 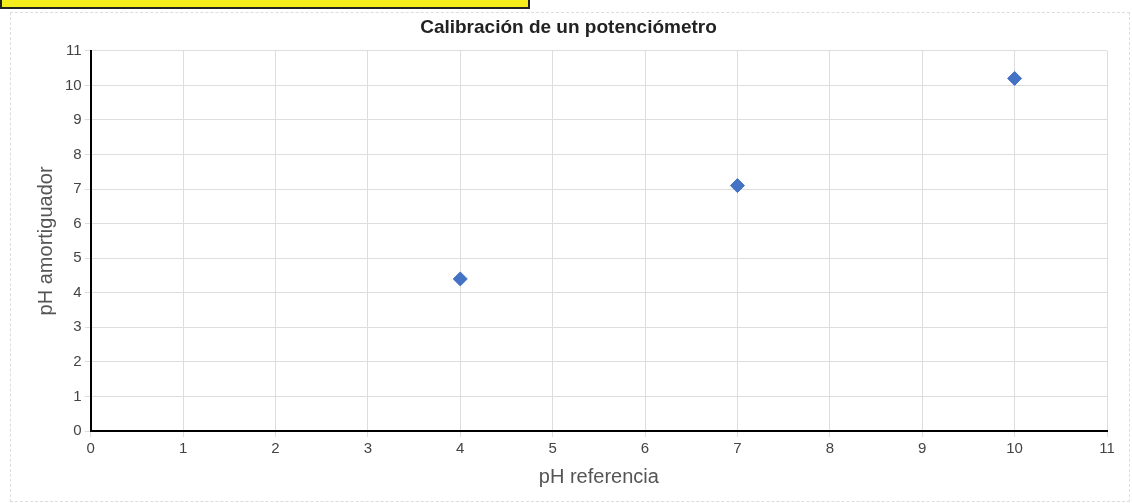 I want to click on chart-title: Calibración de un potenciómetro, so click(x=568, y=26).